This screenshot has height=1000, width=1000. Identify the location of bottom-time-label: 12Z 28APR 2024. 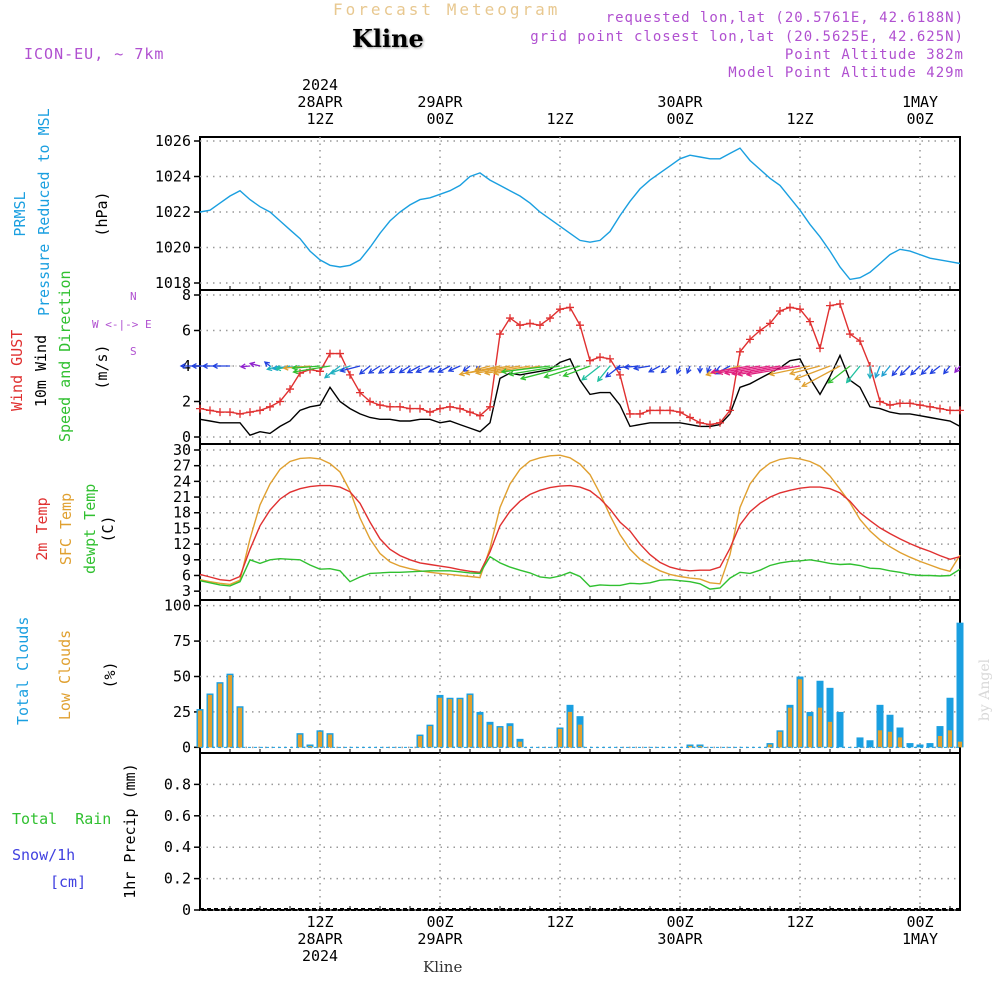
(320, 939).